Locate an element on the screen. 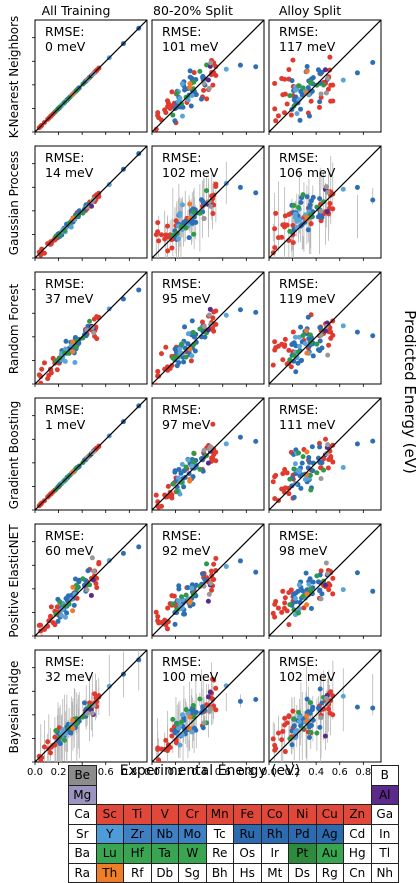  row-title-random-forest: Random Forest is located at coordinates (14, 329).